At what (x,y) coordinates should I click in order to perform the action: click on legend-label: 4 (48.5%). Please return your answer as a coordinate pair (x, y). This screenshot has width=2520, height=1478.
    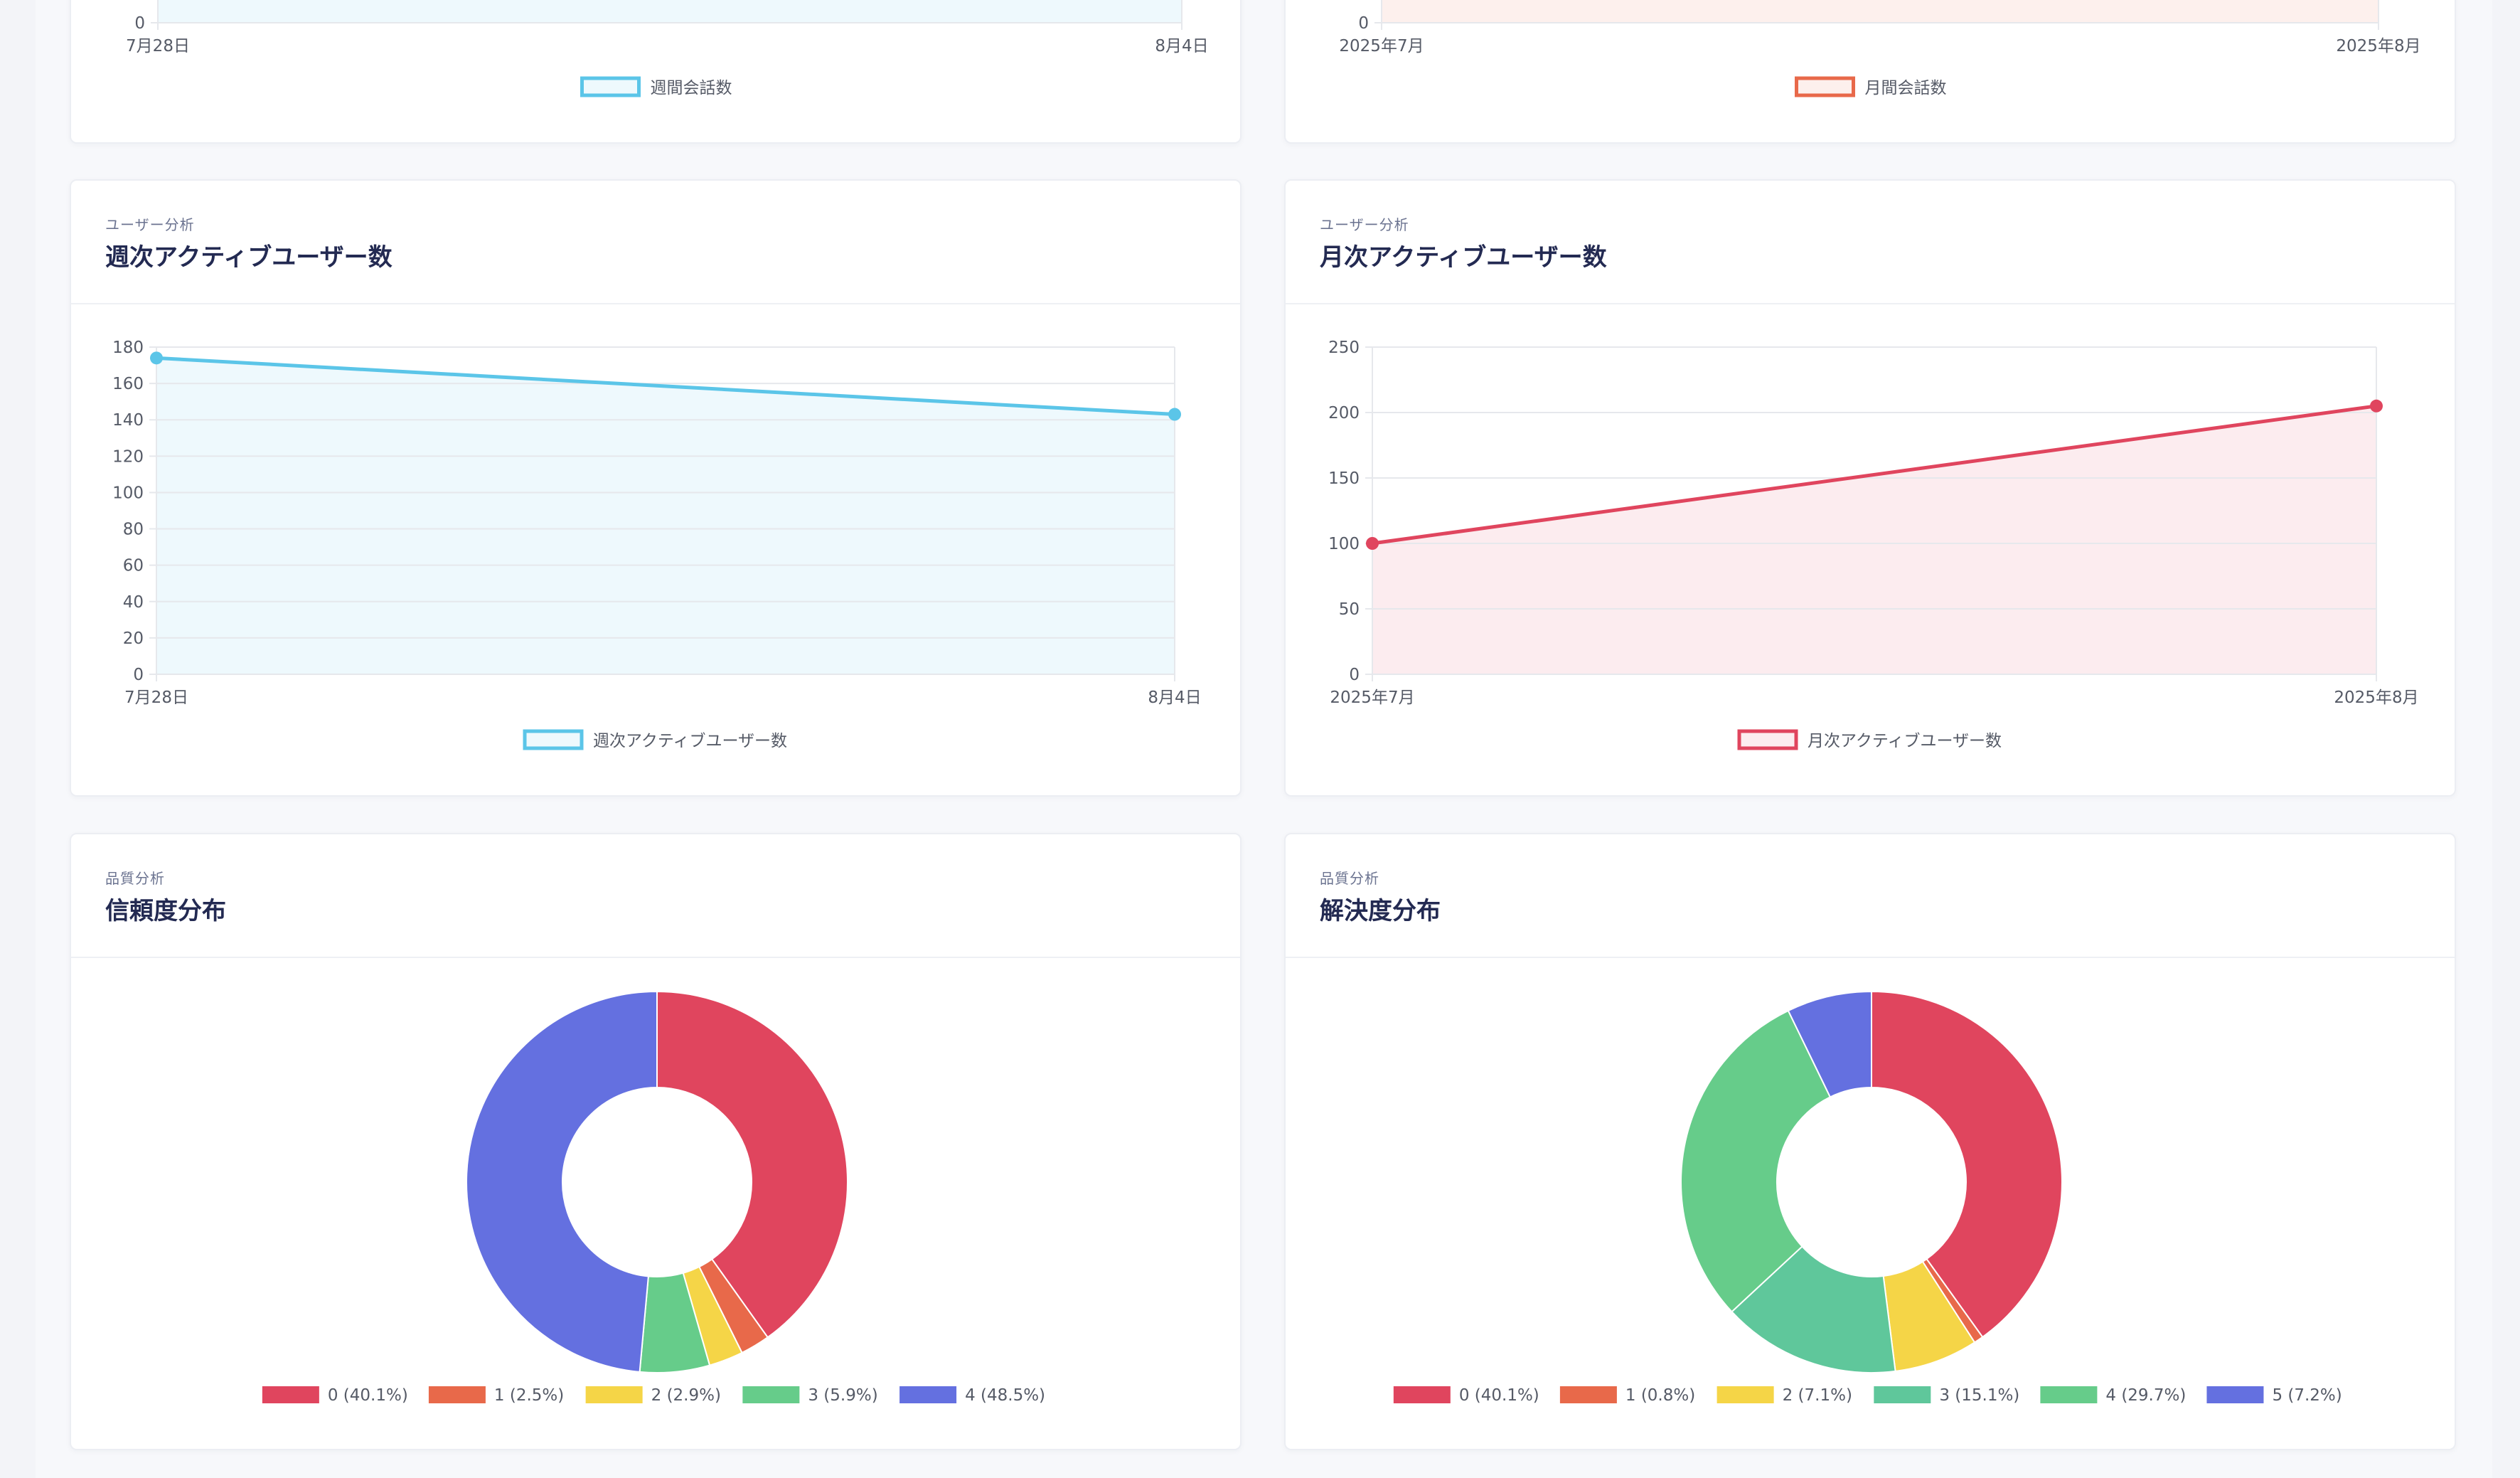
    Looking at the image, I should click on (1005, 1395).